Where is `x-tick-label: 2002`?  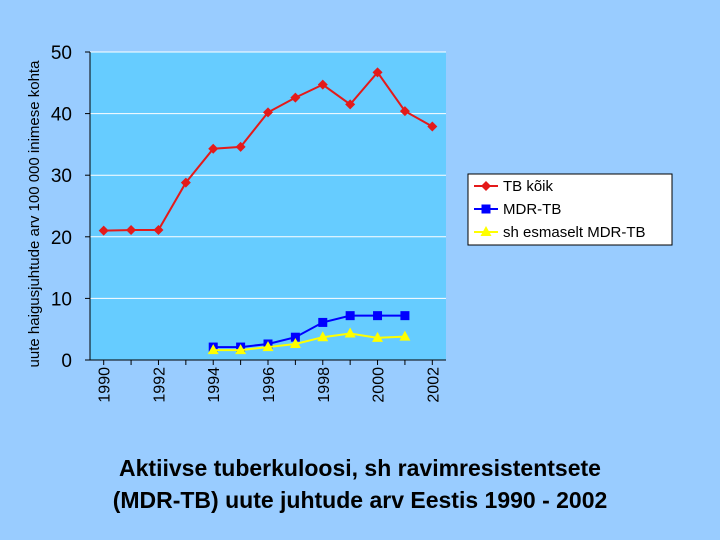
x-tick-label: 2002 is located at coordinates (433, 385).